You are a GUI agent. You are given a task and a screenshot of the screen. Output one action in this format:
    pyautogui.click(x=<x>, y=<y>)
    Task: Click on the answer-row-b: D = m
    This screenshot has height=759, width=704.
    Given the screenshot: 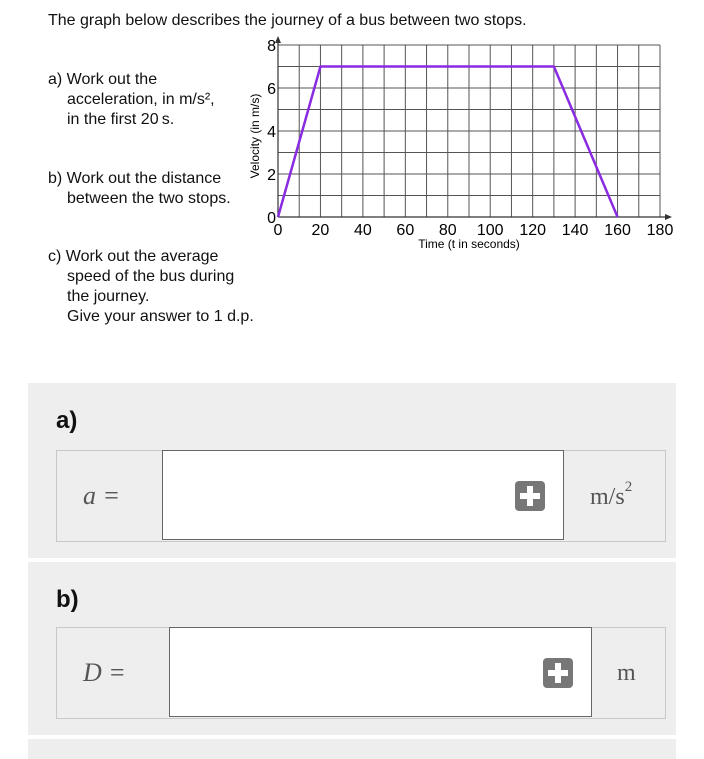 What is the action you would take?
    pyautogui.click(x=361, y=673)
    